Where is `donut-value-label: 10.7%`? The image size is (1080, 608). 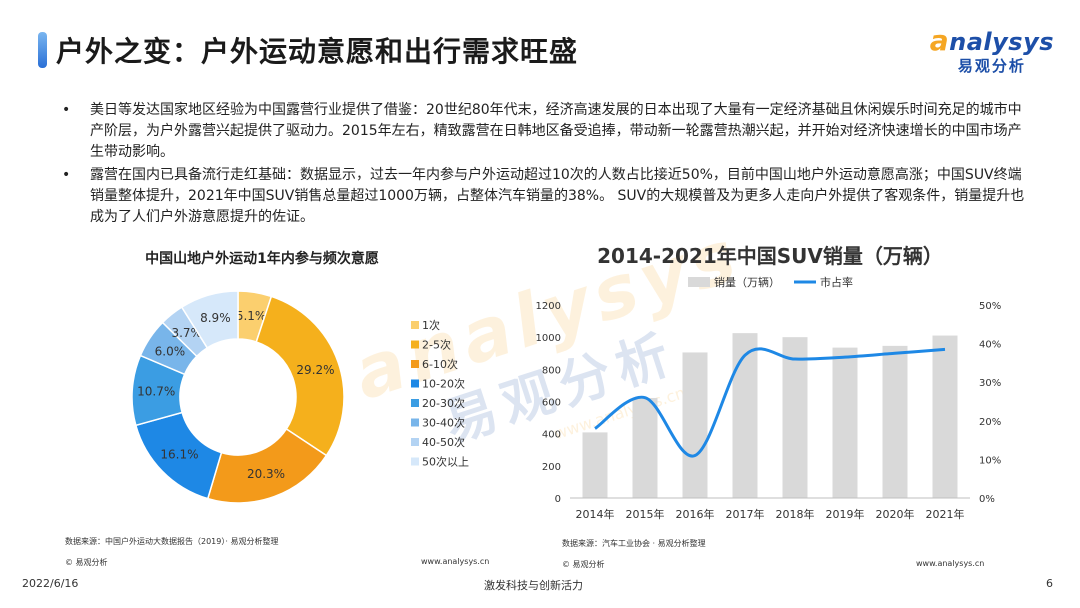
donut-value-label: 10.7% is located at coordinates (156, 392).